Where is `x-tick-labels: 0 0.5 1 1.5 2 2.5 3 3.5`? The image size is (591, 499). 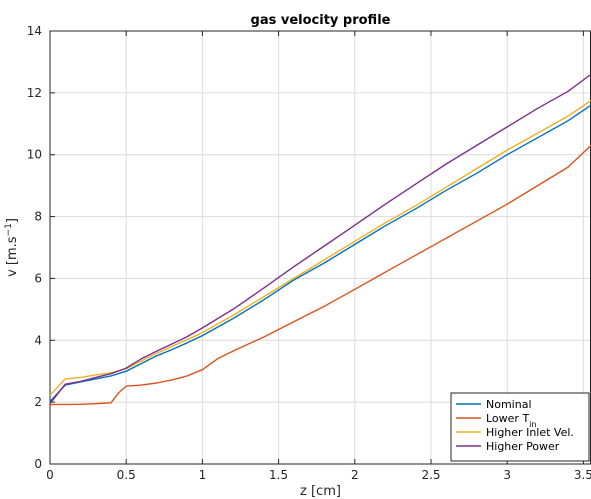 x-tick-labels: 0 0.5 1 1.5 2 2.5 3 3.5 is located at coordinates (318, 475).